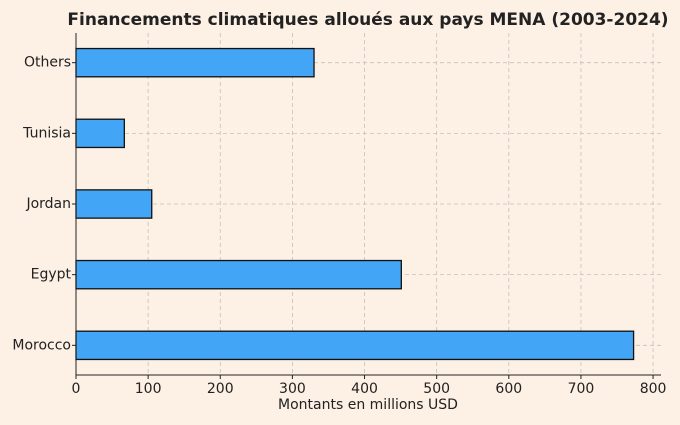  I want to click on y-tick-label: Tunisia, so click(46, 133).